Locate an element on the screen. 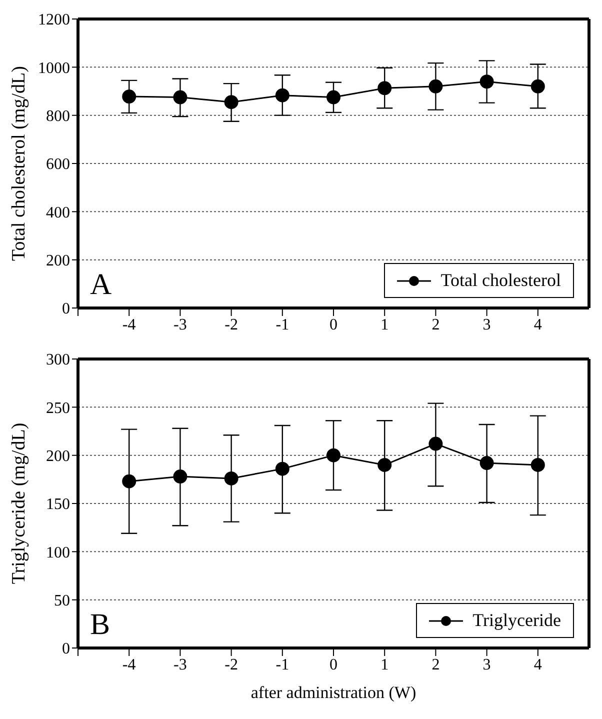 The width and height of the screenshot is (602, 719). y-tick-label: 600 is located at coordinates (58, 165).